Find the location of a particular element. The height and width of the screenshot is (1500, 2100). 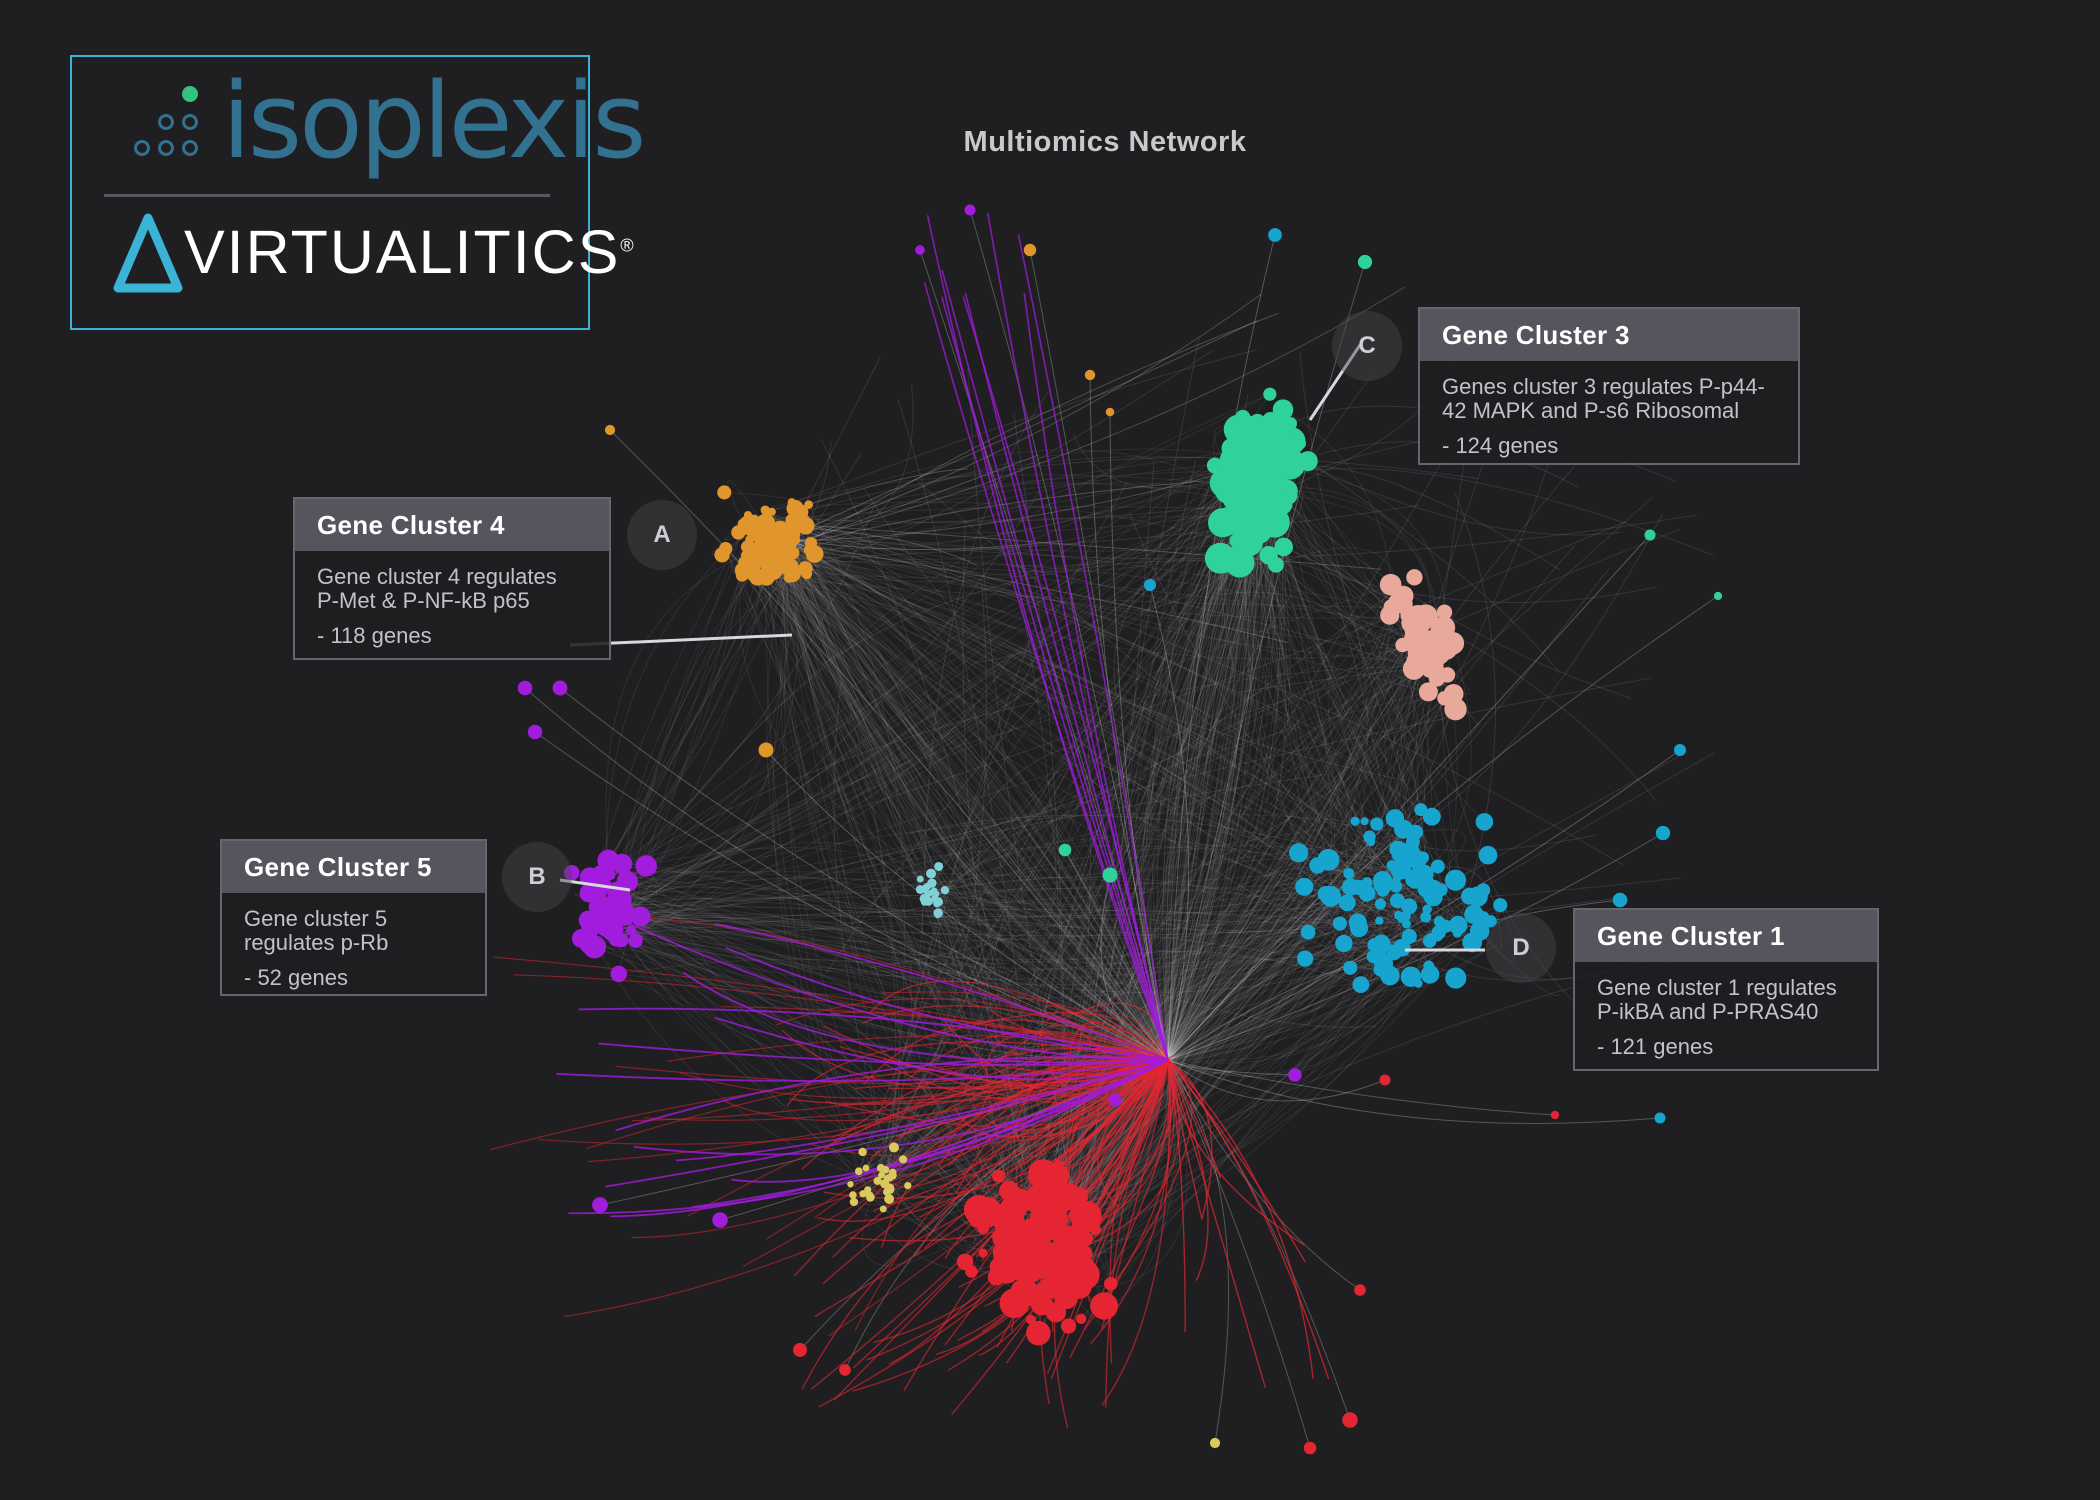

marker-a: A is located at coordinates (662, 535).